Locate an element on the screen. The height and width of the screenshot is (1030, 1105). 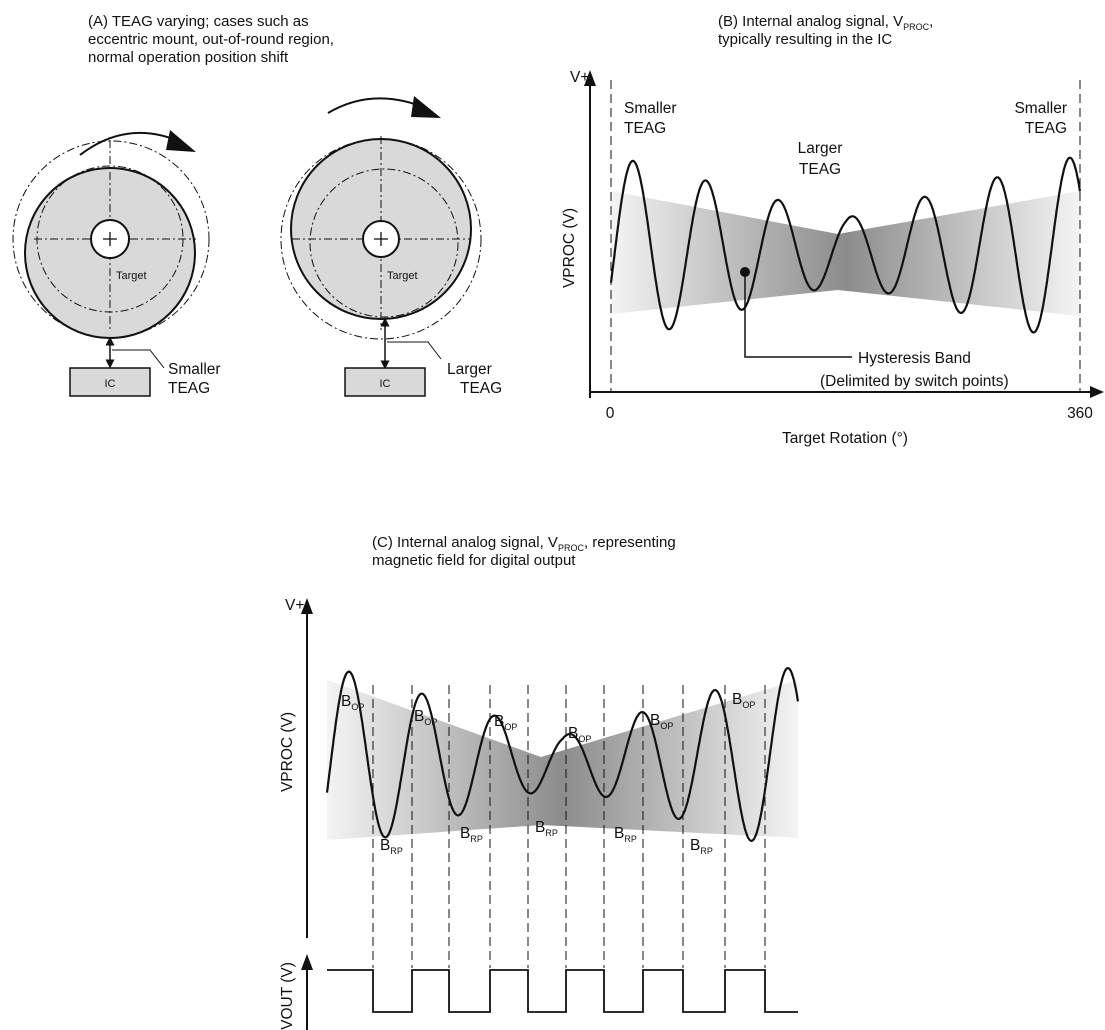
target-left: Target IC Smaller TEAG is located at coordinates (116, 263).